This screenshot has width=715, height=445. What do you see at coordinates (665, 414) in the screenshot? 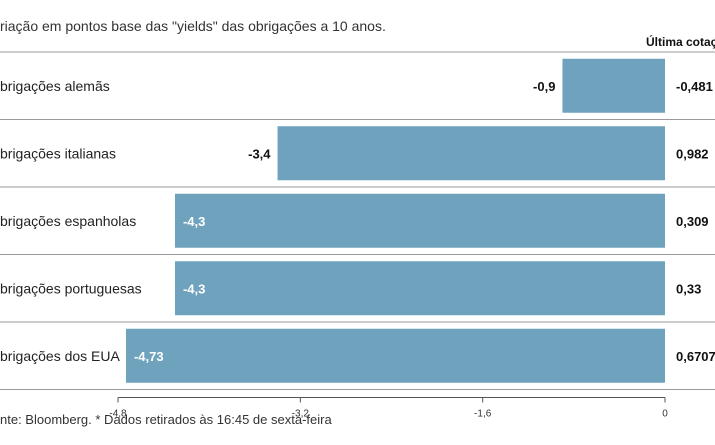
I see `x-tick-label: 0` at bounding box center [665, 414].